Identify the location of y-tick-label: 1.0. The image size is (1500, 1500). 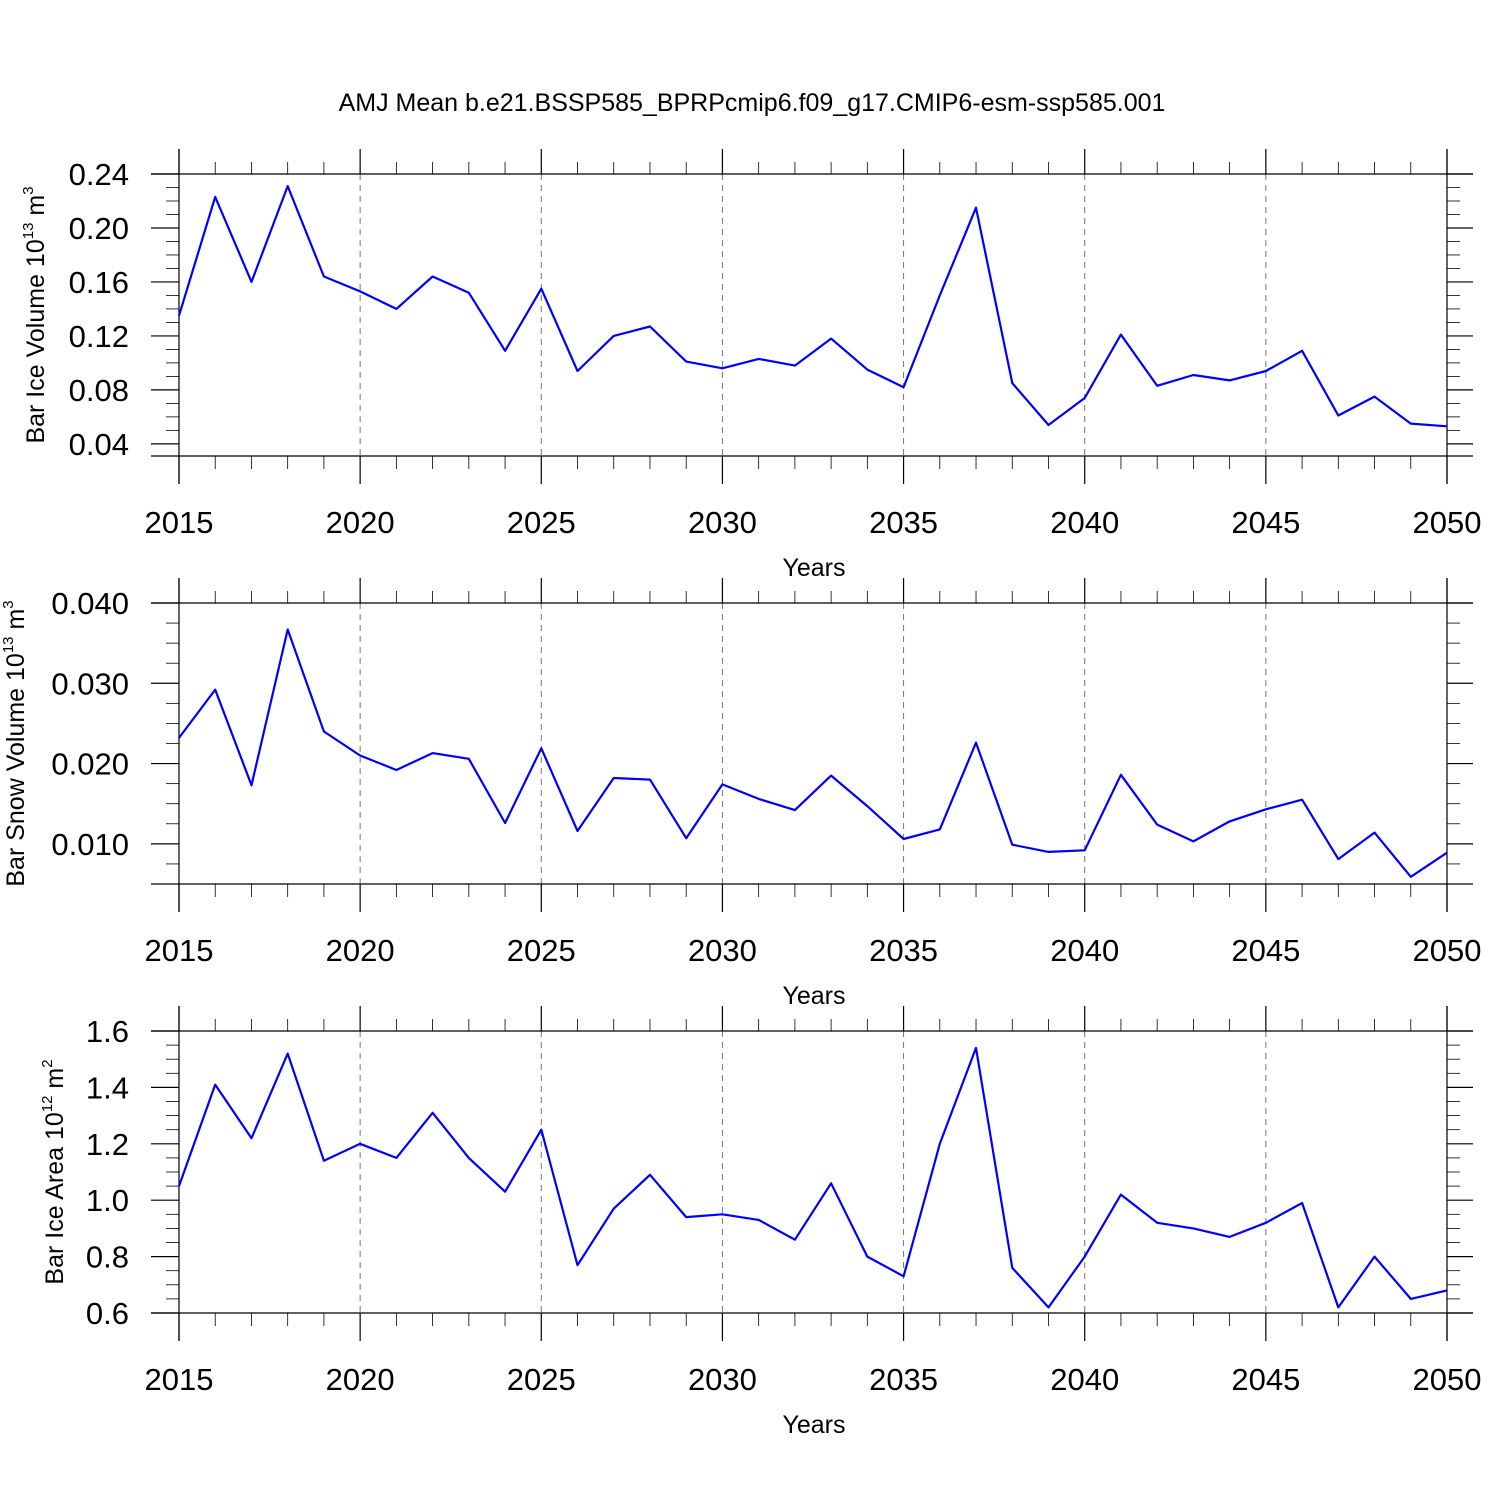
(107, 1200).